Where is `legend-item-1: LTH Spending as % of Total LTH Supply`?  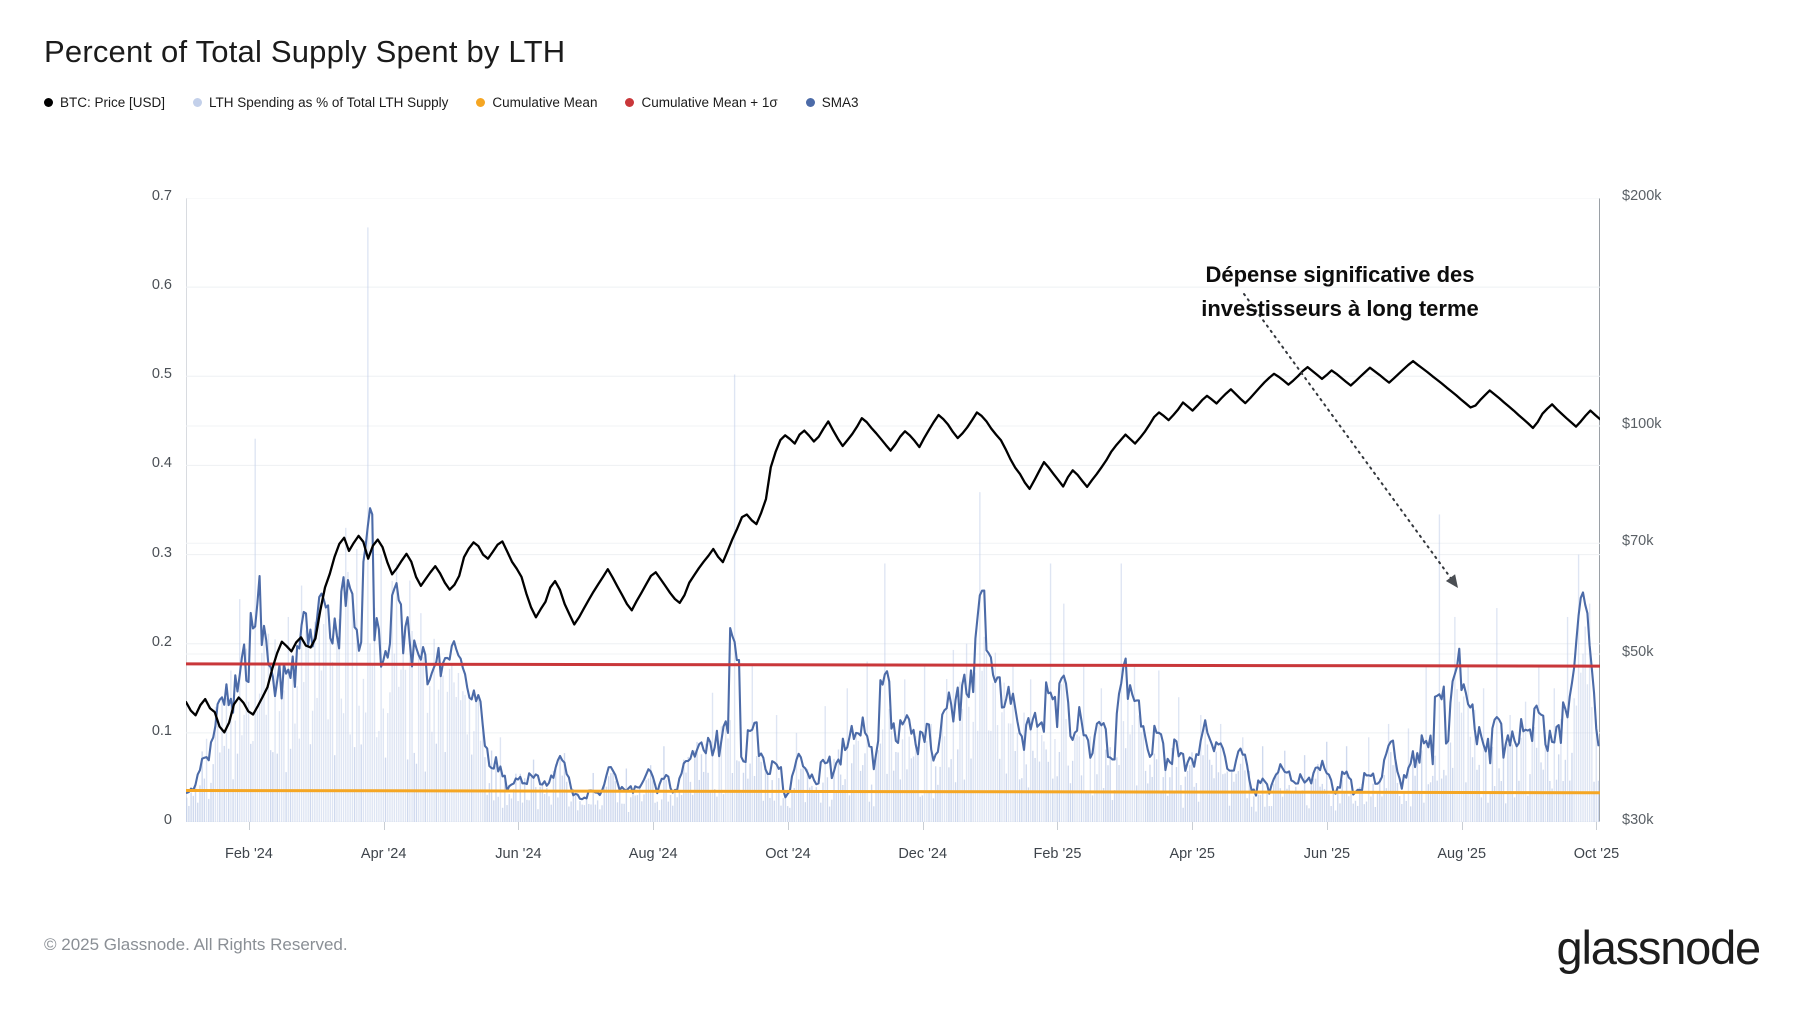 legend-item-1: LTH Spending as % of Total LTH Supply is located at coordinates (320, 103).